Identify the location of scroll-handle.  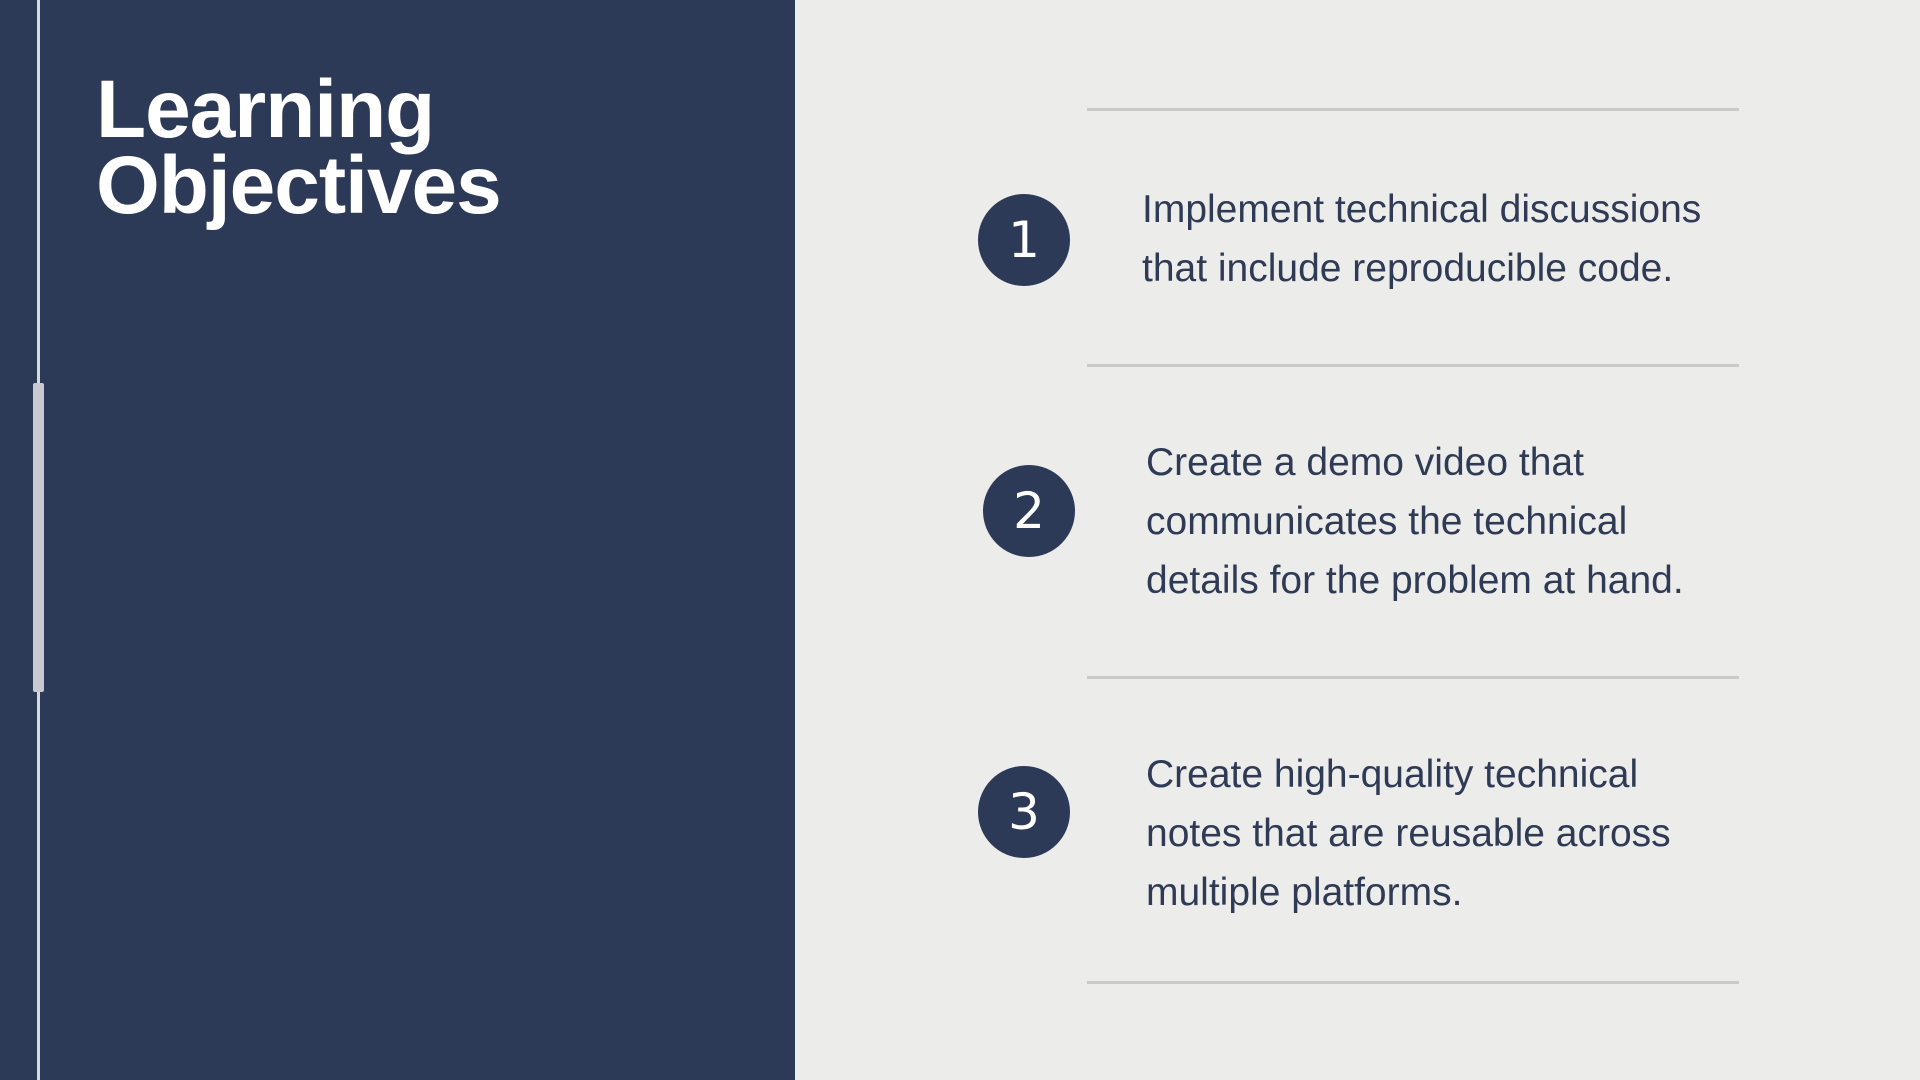
(38, 537).